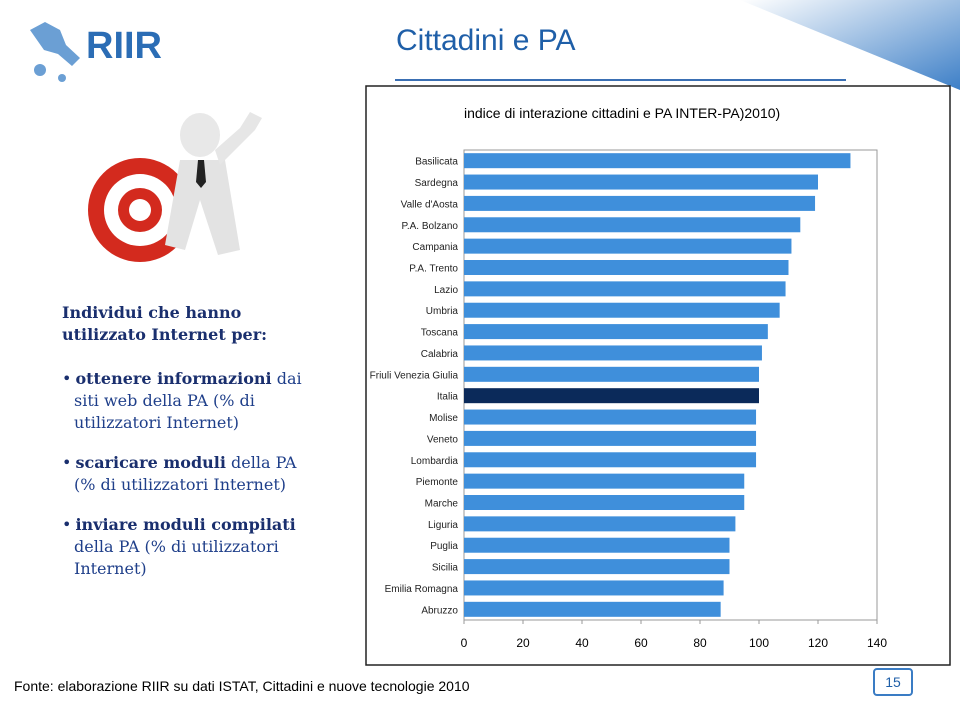  What do you see at coordinates (486, 40) in the screenshot?
I see `slide-title: Cittadini e PA` at bounding box center [486, 40].